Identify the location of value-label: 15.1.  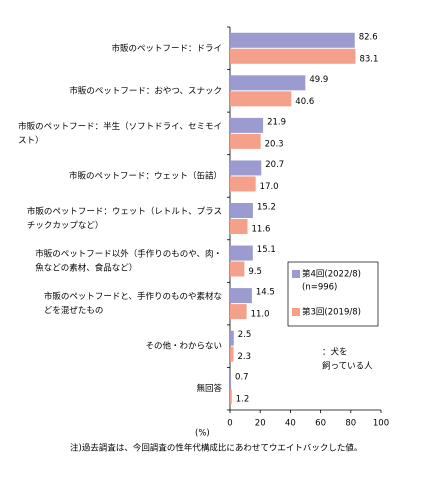
(266, 250).